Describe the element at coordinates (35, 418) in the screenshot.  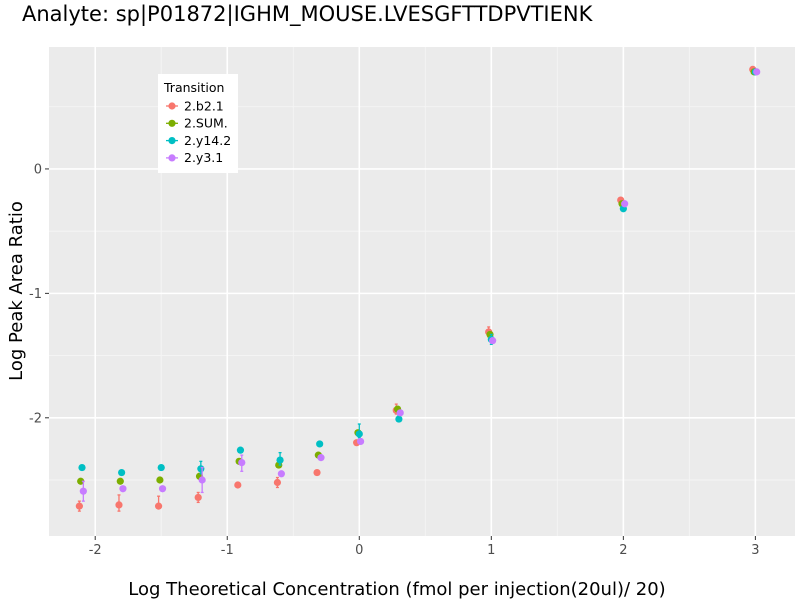
I see `y-tick-label: -2` at that location.